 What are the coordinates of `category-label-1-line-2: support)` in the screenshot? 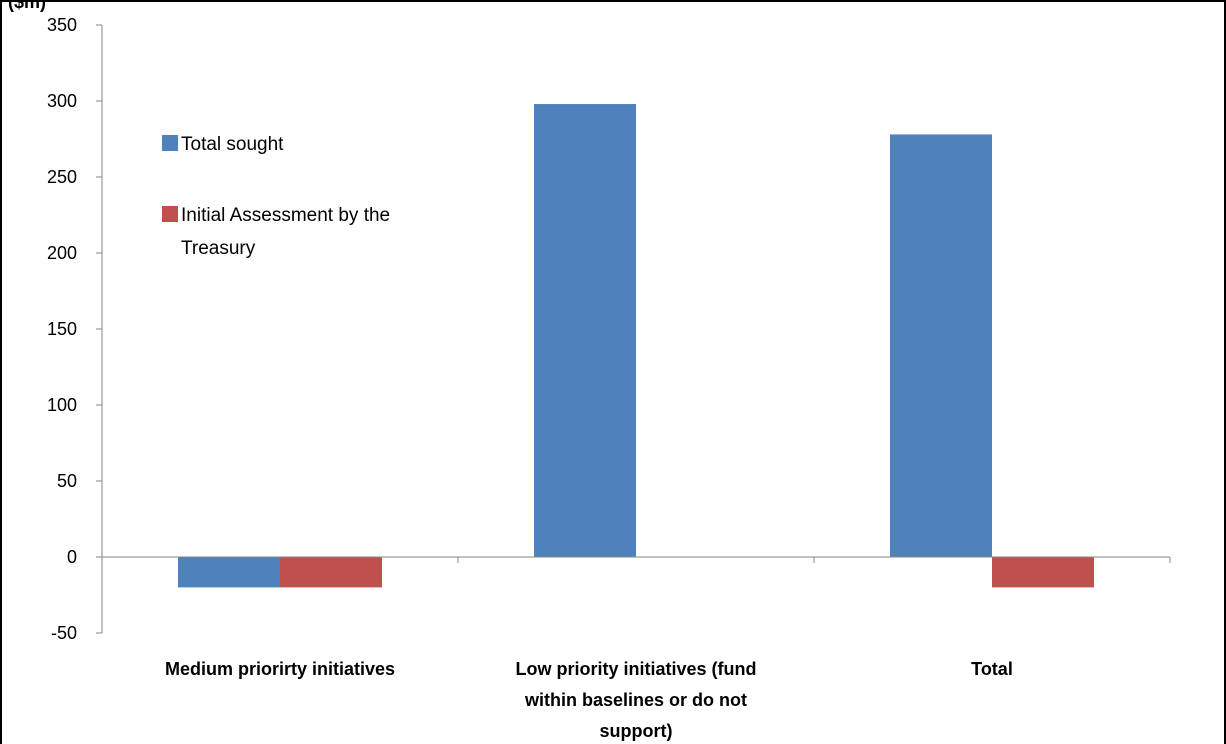 It's located at (636, 731).